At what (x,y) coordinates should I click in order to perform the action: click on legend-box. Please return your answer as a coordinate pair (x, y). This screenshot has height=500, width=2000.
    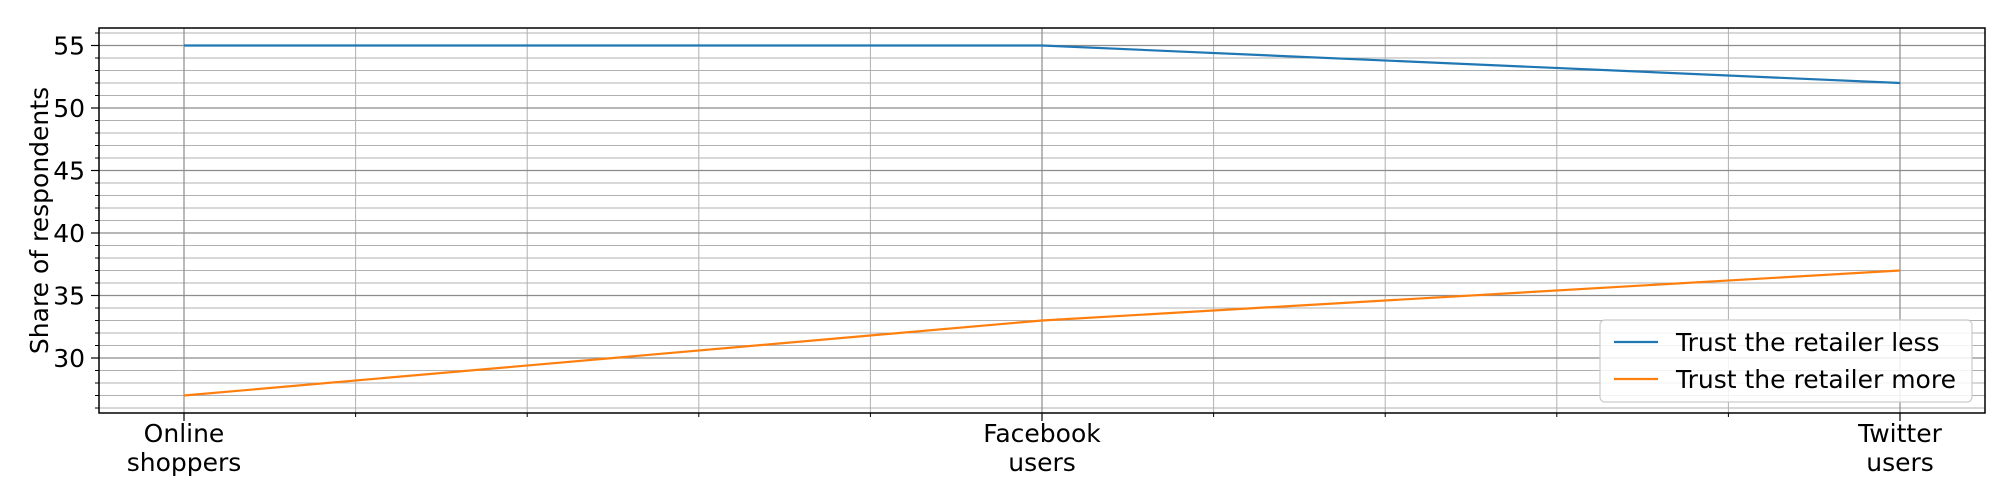
    Looking at the image, I should click on (1786, 361).